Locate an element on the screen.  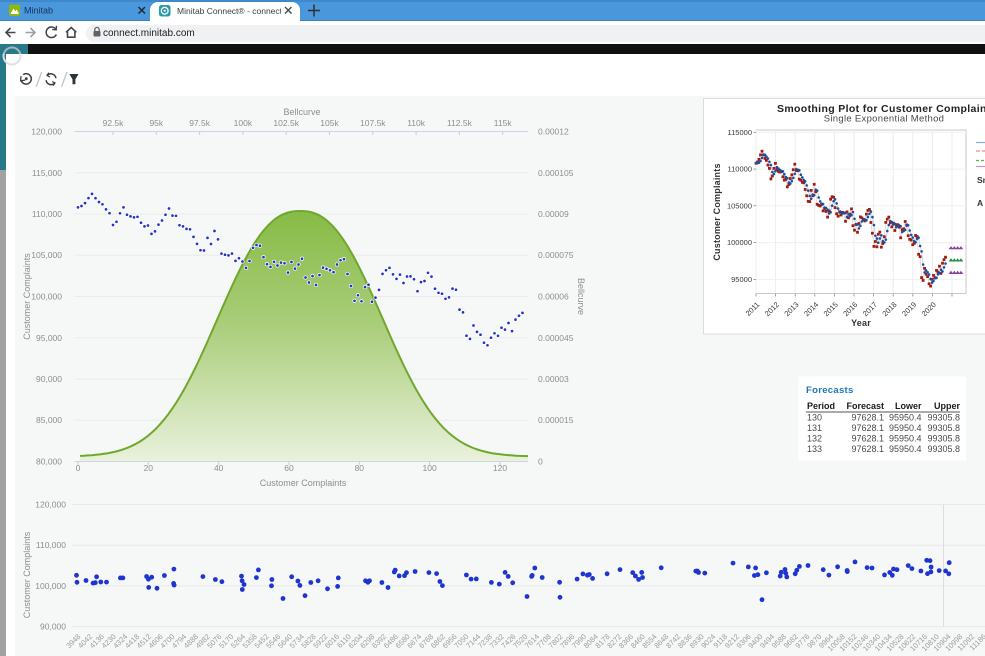
svg-text: 110000 is located at coordinates (740, 169).